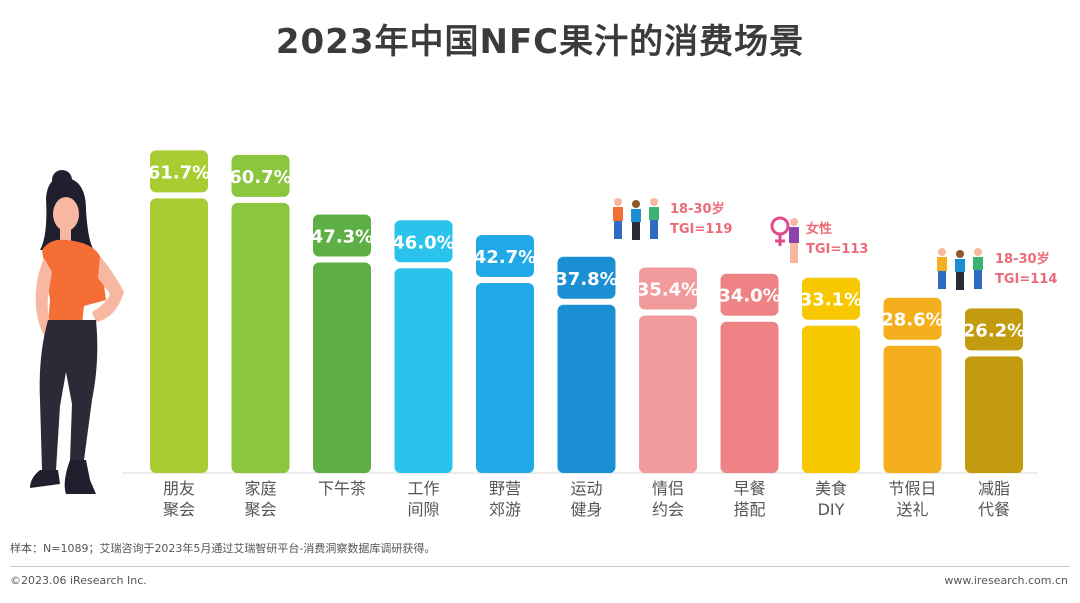 The image size is (1080, 603). Describe the element at coordinates (749, 488) in the screenshot. I see `x-tick-label: 早餐` at that location.